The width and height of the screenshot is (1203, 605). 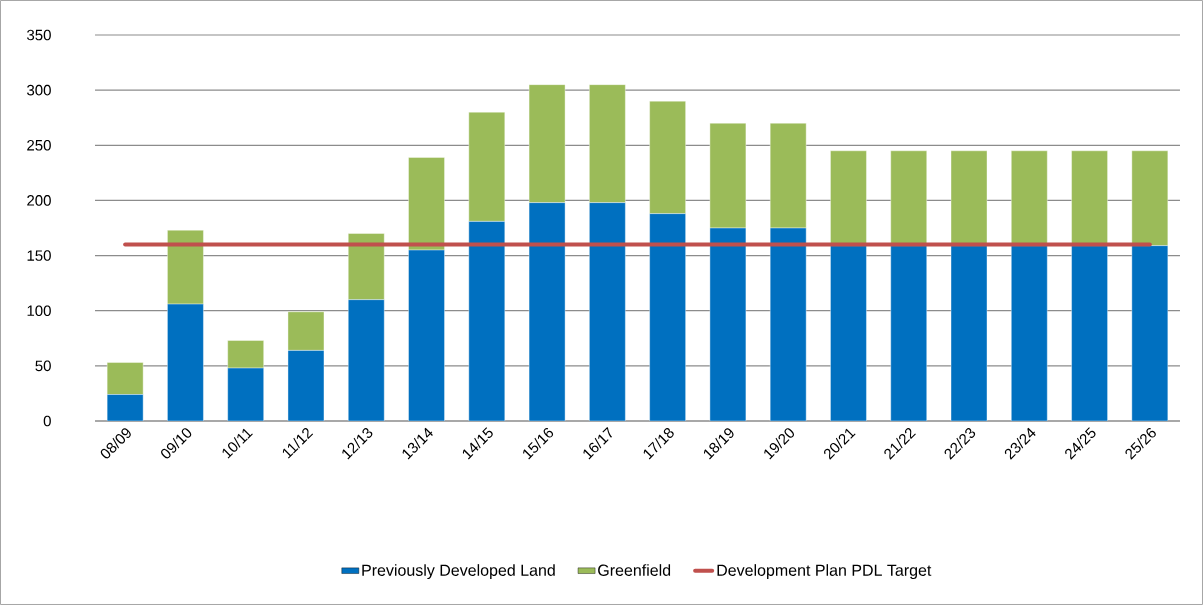 What do you see at coordinates (824, 572) in the screenshot?
I see `legend-label: Development Plan PDL Target` at bounding box center [824, 572].